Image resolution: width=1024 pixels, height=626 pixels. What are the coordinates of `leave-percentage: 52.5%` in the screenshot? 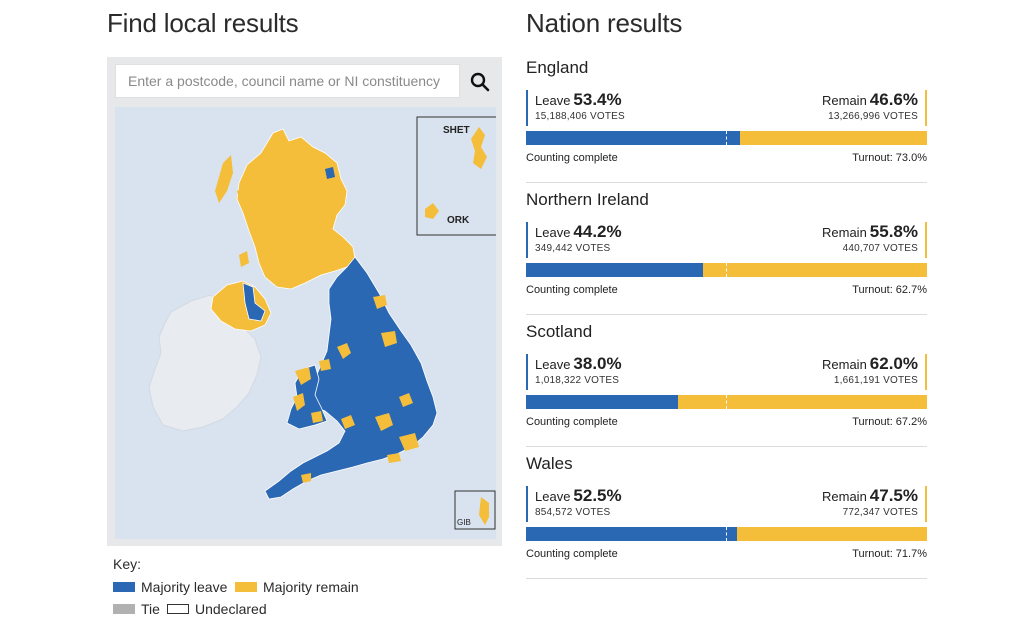 It's located at (597, 495).